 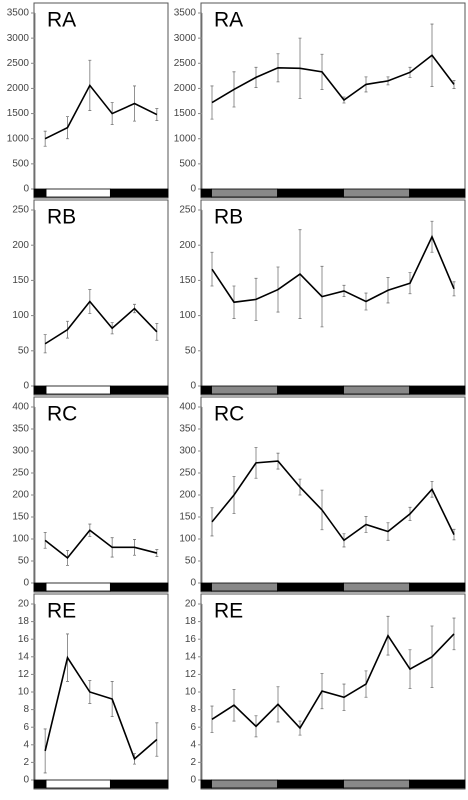 What do you see at coordinates (61, 217) in the screenshot?
I see `panel-title: RB` at bounding box center [61, 217].